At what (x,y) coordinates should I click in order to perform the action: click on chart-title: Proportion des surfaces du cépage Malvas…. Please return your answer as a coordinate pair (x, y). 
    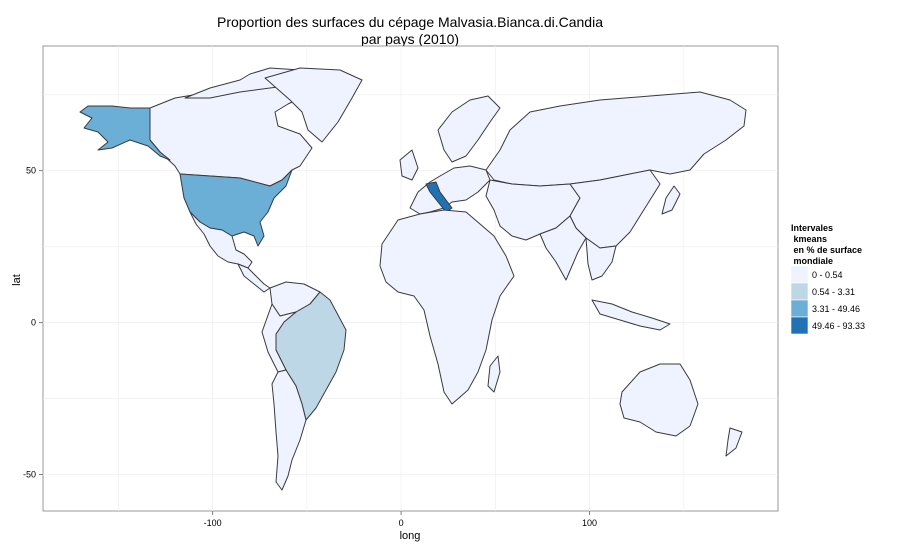
    Looking at the image, I should click on (410, 31).